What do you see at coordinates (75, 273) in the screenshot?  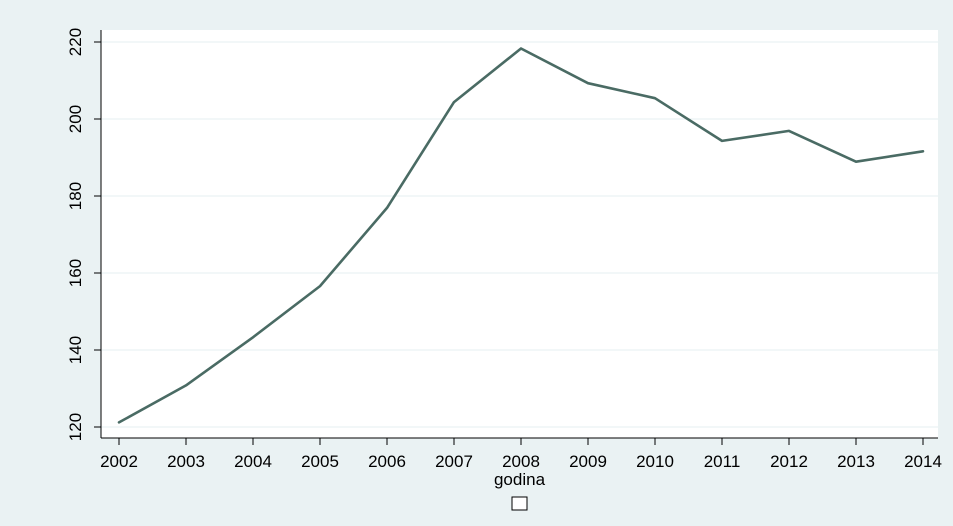 I see `y-tick-label: 160` at bounding box center [75, 273].